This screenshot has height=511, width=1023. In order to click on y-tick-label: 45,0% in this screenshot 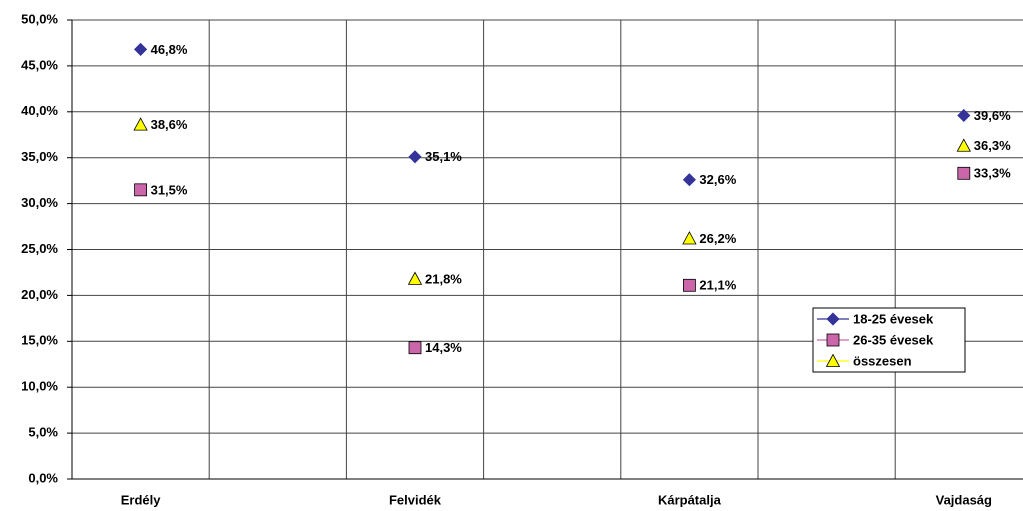, I will do `click(39, 64)`.